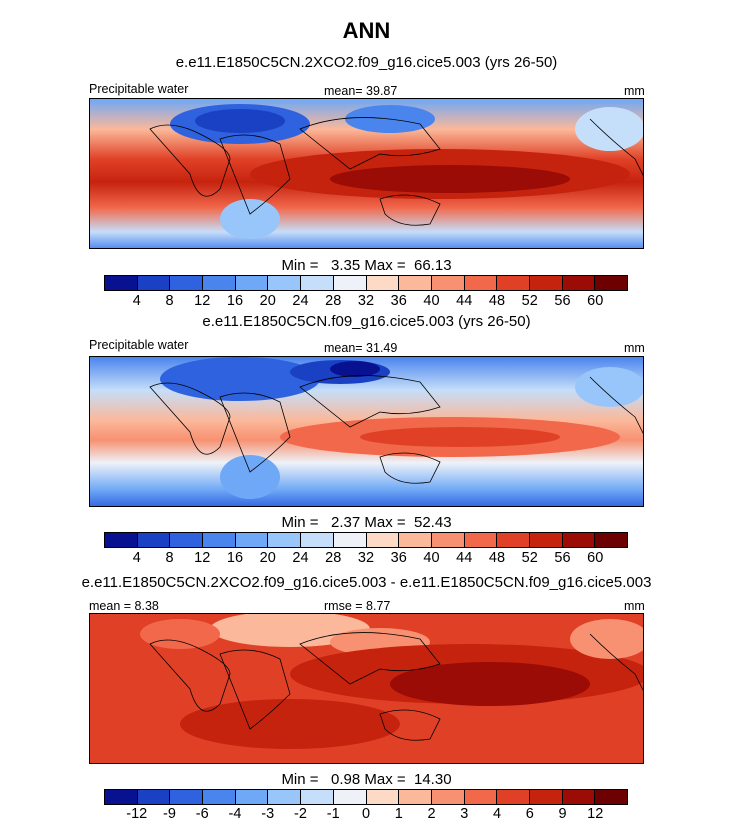  I want to click on panel-1-colorbar-ticks: 4 8 12 16 20 24 28 32 36 40 44 48 52 56 60, so click(366, 302).